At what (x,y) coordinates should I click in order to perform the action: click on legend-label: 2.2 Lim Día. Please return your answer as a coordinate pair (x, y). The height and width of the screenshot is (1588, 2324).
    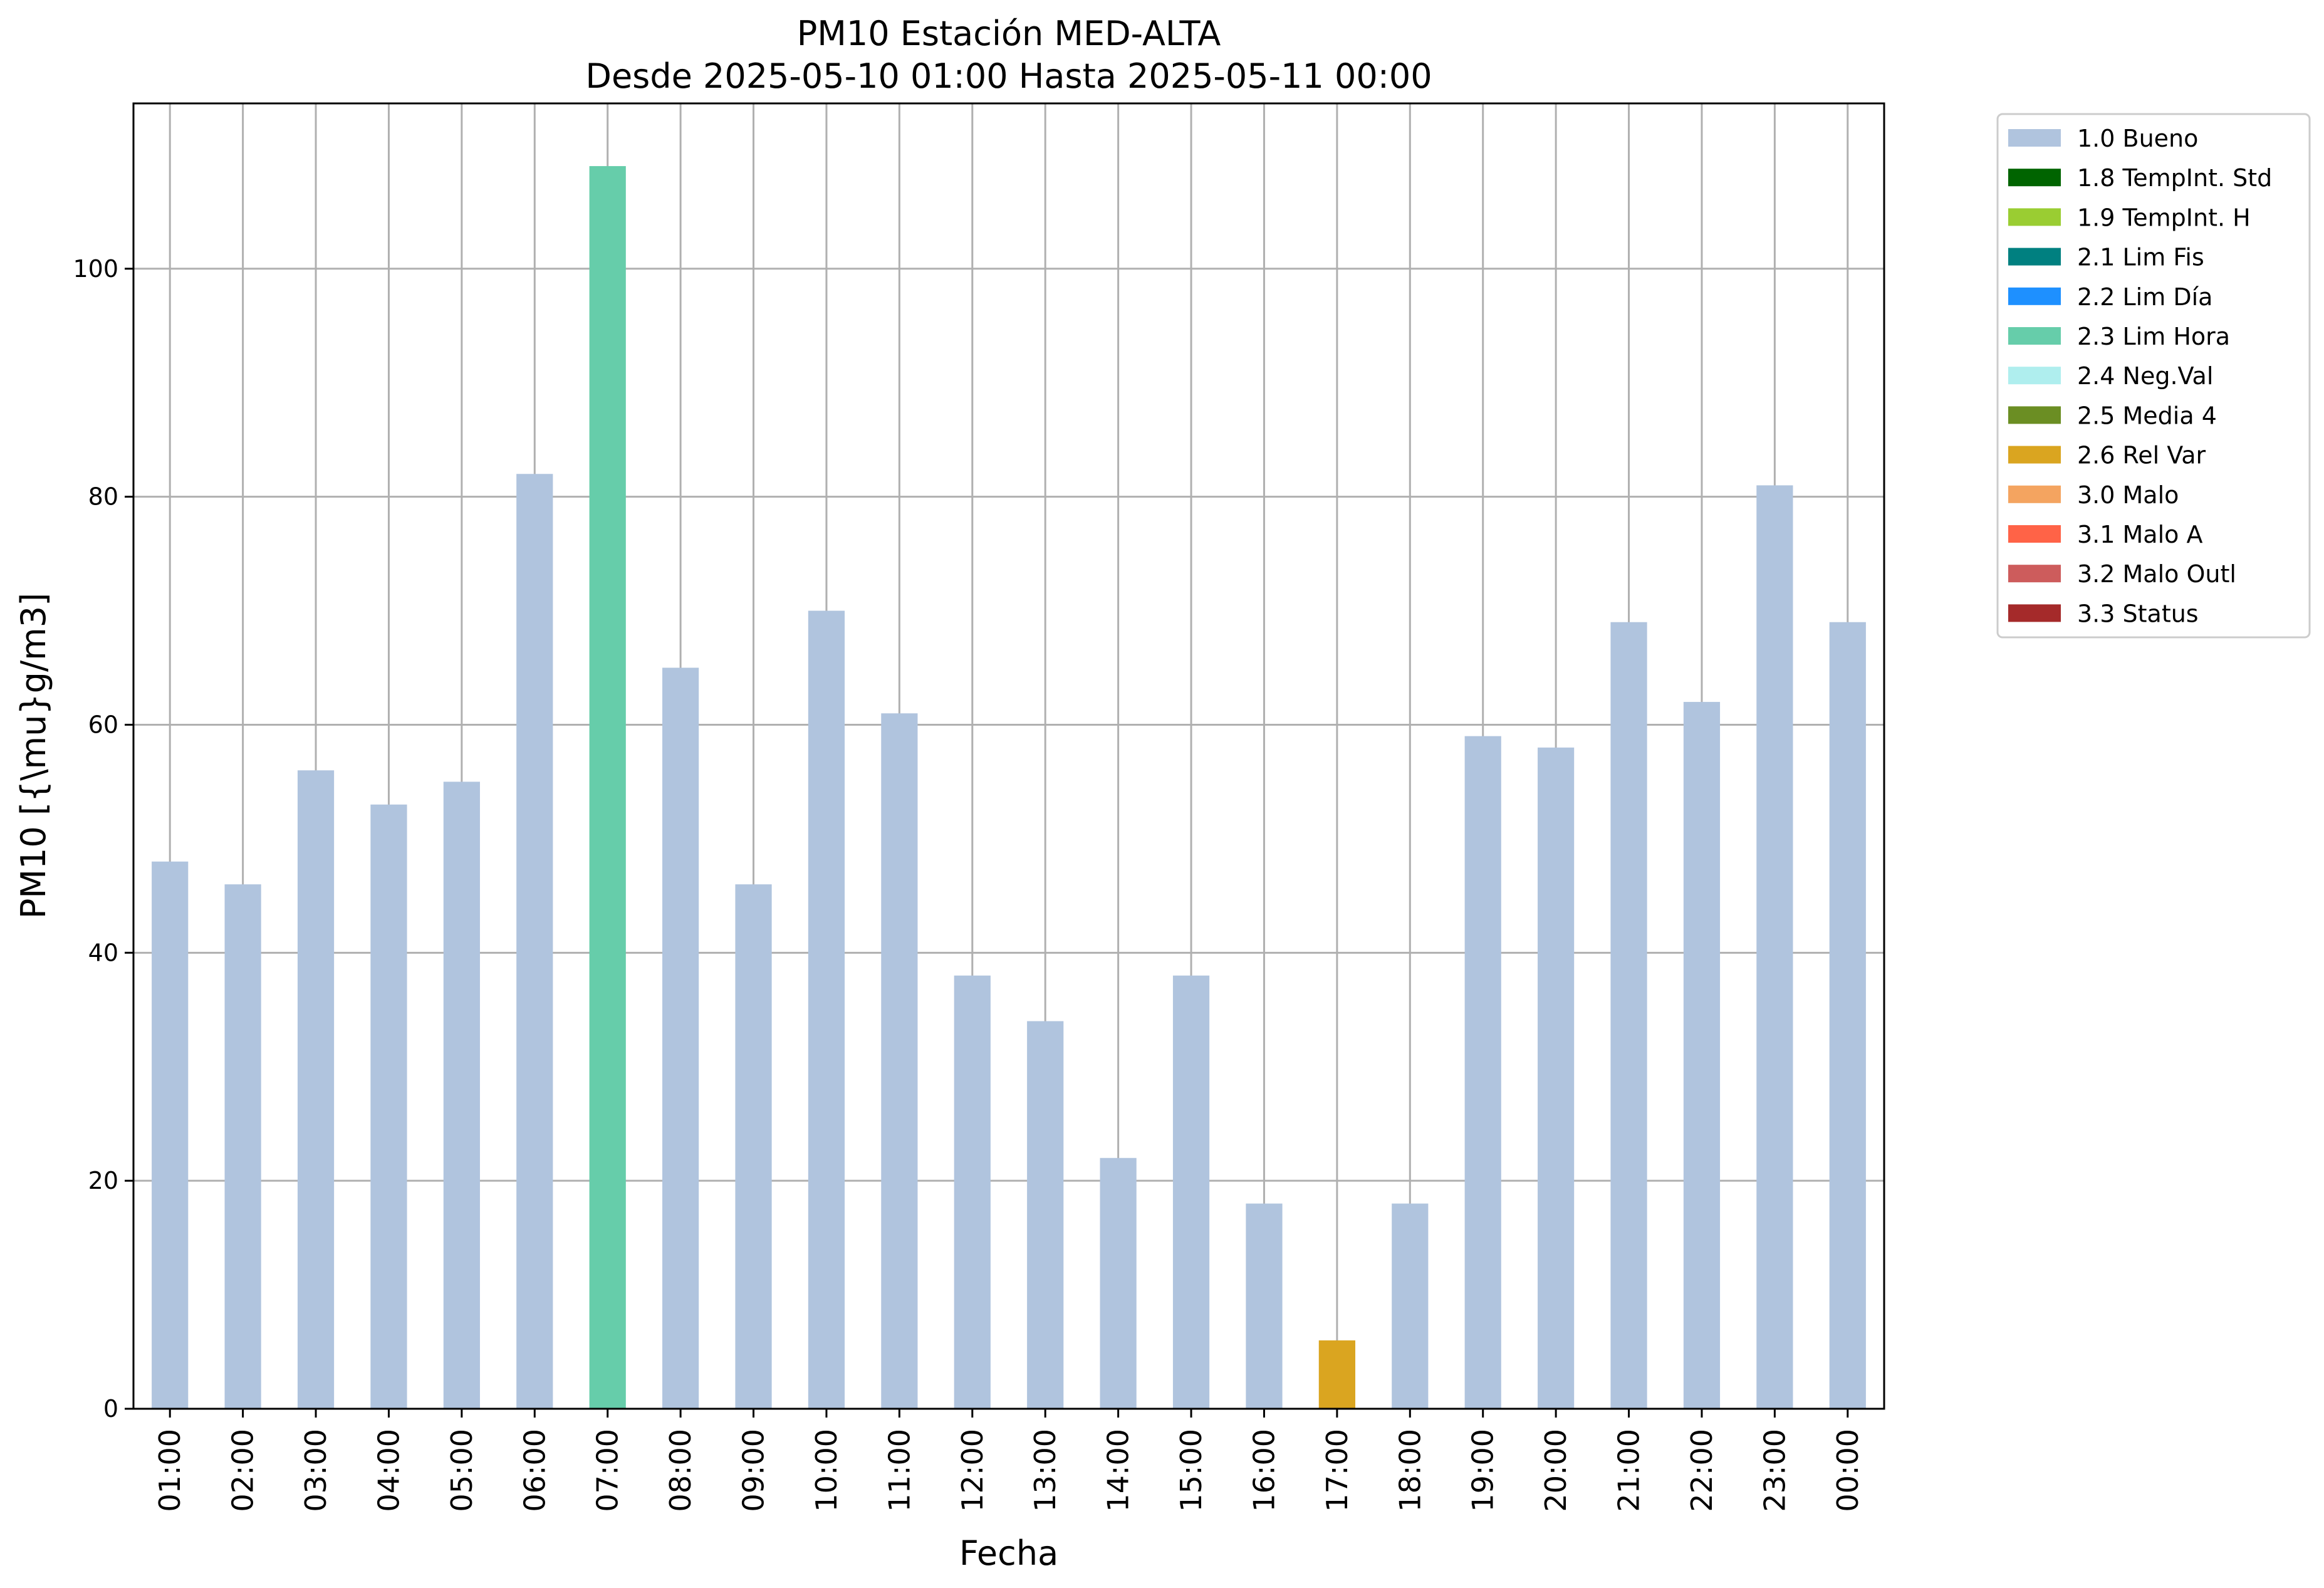
    Looking at the image, I should click on (2144, 297).